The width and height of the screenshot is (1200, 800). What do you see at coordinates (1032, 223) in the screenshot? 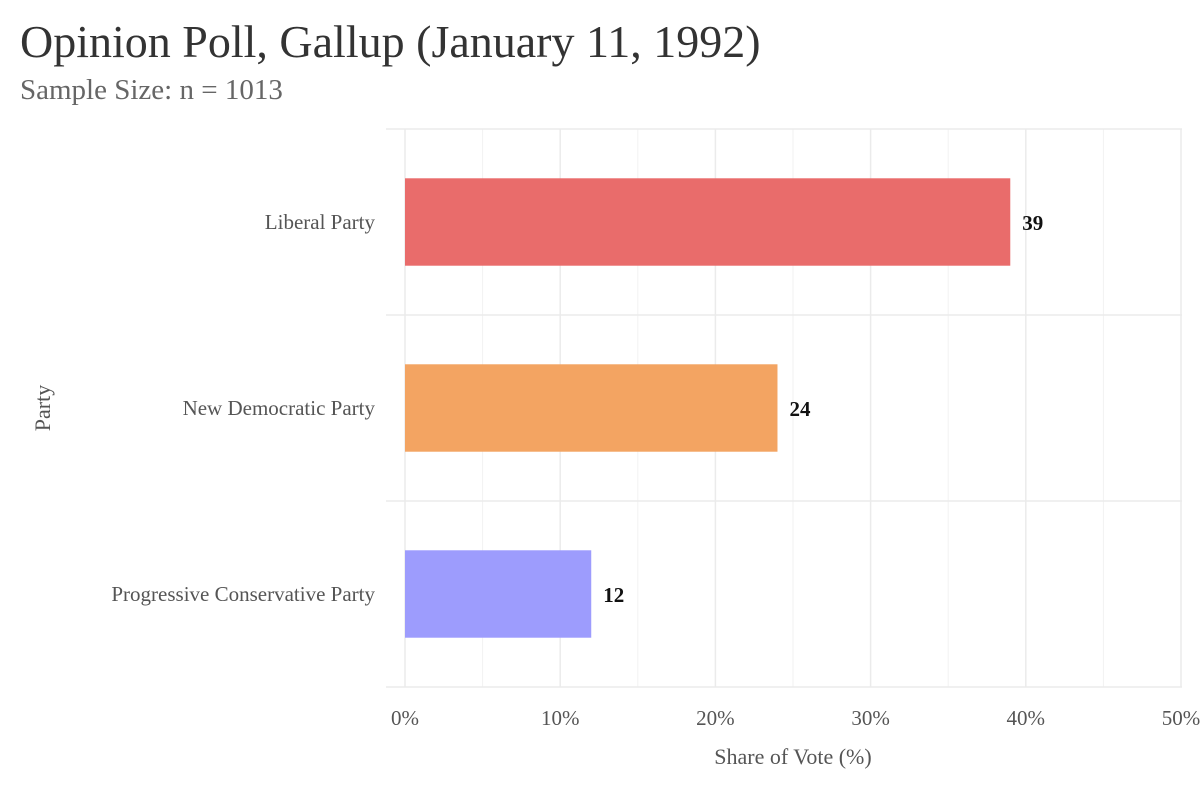
I see `bar-value-label: 39` at bounding box center [1032, 223].